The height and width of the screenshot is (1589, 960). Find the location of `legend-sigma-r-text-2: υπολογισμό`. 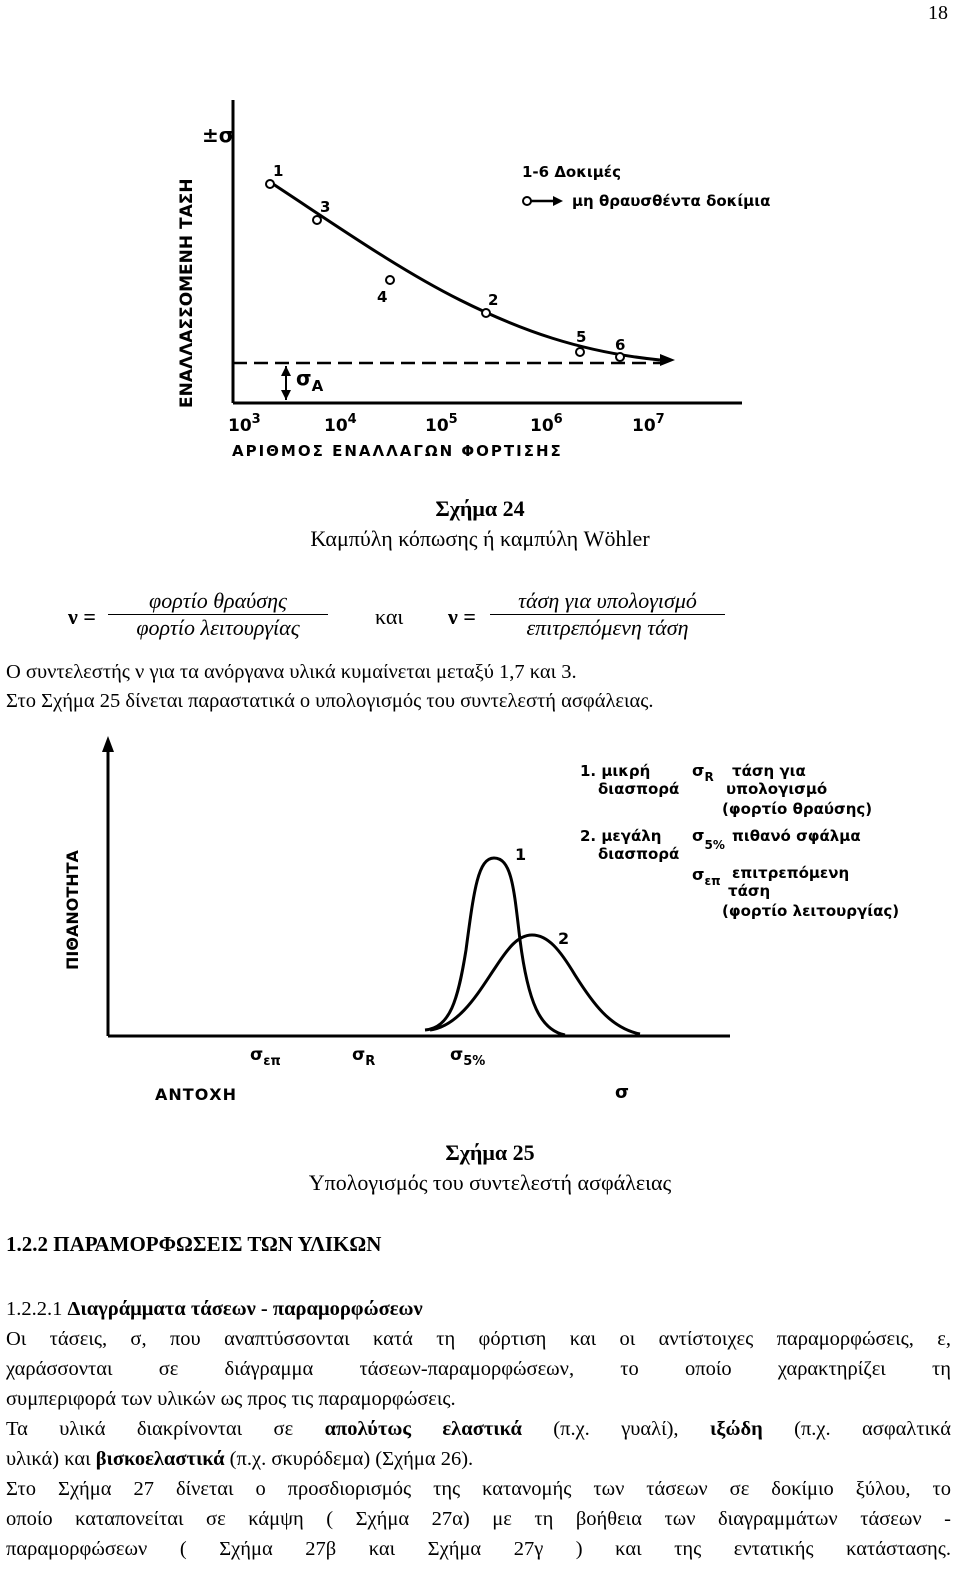

legend-sigma-r-text-2: υπολογισμό is located at coordinates (776, 789).